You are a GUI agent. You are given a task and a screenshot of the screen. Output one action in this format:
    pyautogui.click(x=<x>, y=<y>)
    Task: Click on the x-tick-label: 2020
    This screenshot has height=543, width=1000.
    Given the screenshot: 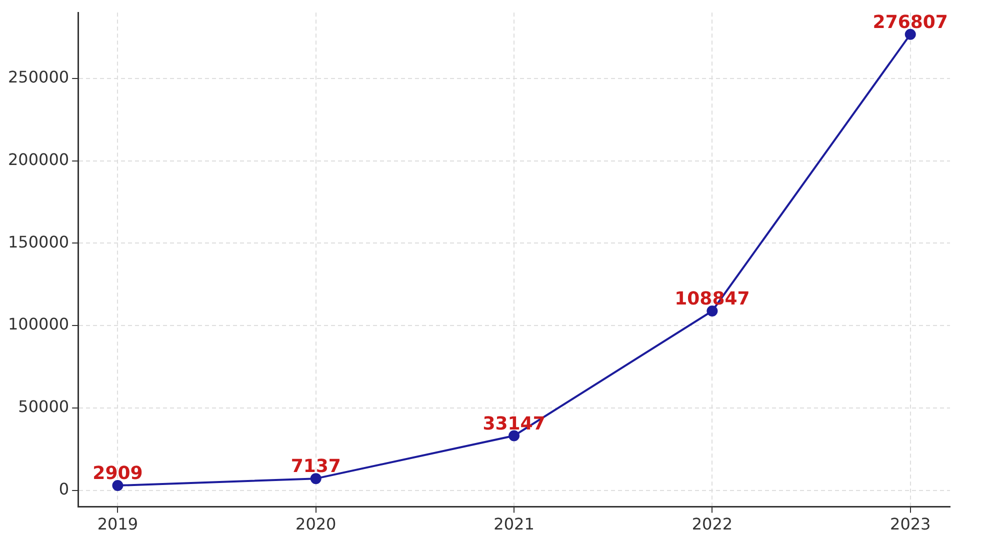 What is the action you would take?
    pyautogui.click(x=316, y=524)
    